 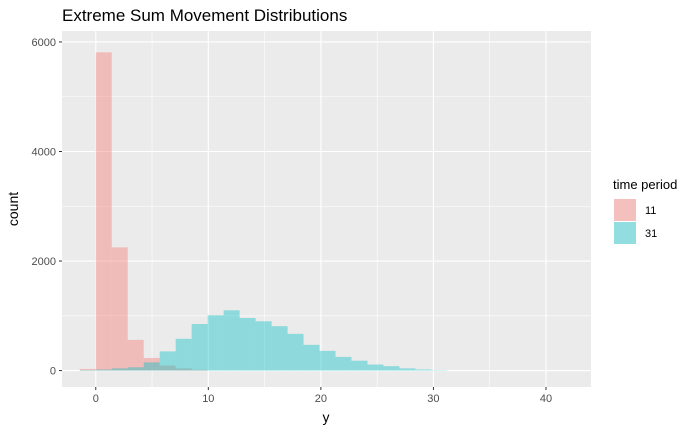 What do you see at coordinates (326, 417) in the screenshot?
I see `x-axis-title: y` at bounding box center [326, 417].